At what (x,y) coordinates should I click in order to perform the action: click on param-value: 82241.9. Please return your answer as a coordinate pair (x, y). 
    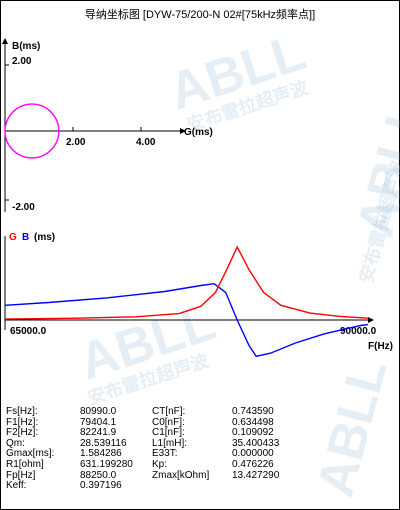
    Looking at the image, I should click on (98, 433).